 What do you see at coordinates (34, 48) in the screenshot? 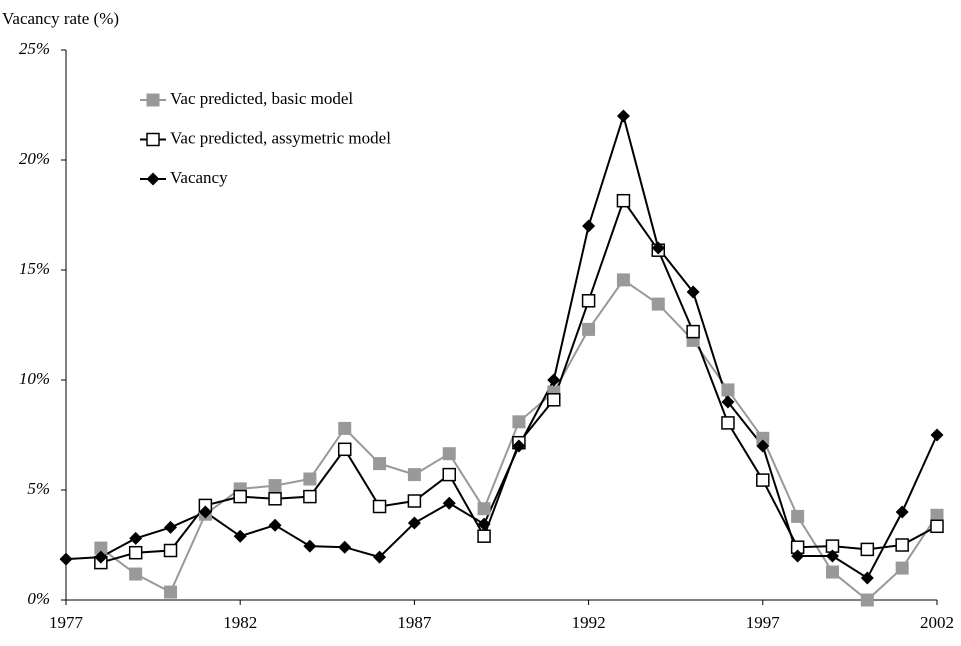
I see `y-tick-label: 25%` at bounding box center [34, 48].